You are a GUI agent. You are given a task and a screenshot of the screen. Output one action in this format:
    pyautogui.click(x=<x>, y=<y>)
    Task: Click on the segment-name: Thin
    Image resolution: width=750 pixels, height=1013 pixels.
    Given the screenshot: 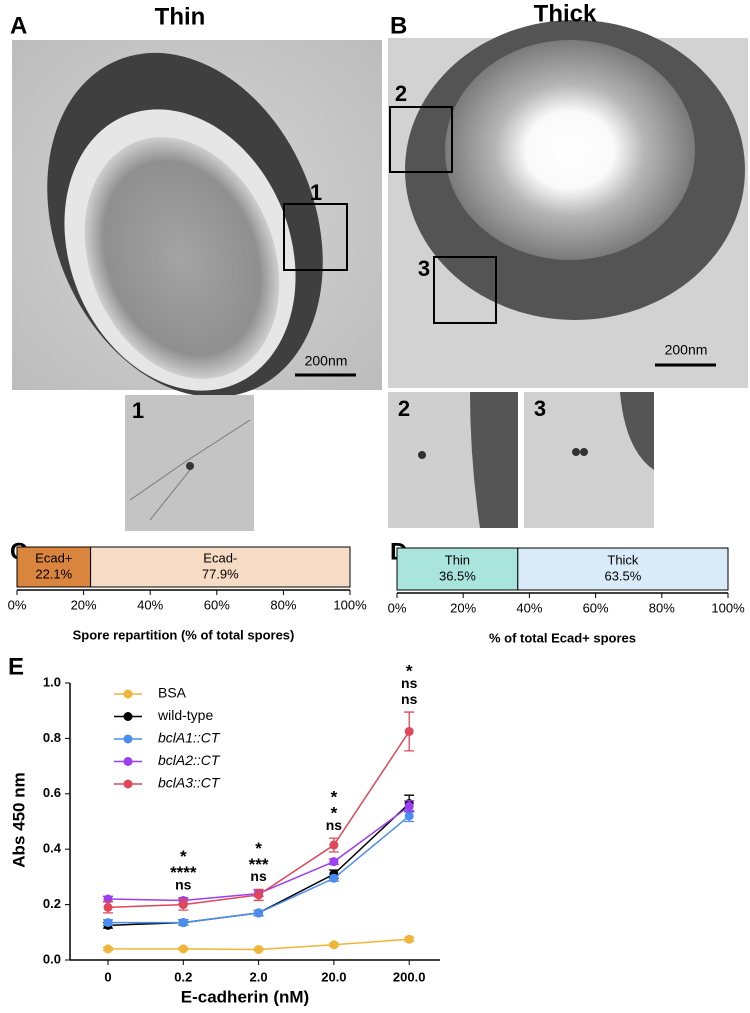 What is the action you would take?
    pyautogui.click(x=457, y=559)
    